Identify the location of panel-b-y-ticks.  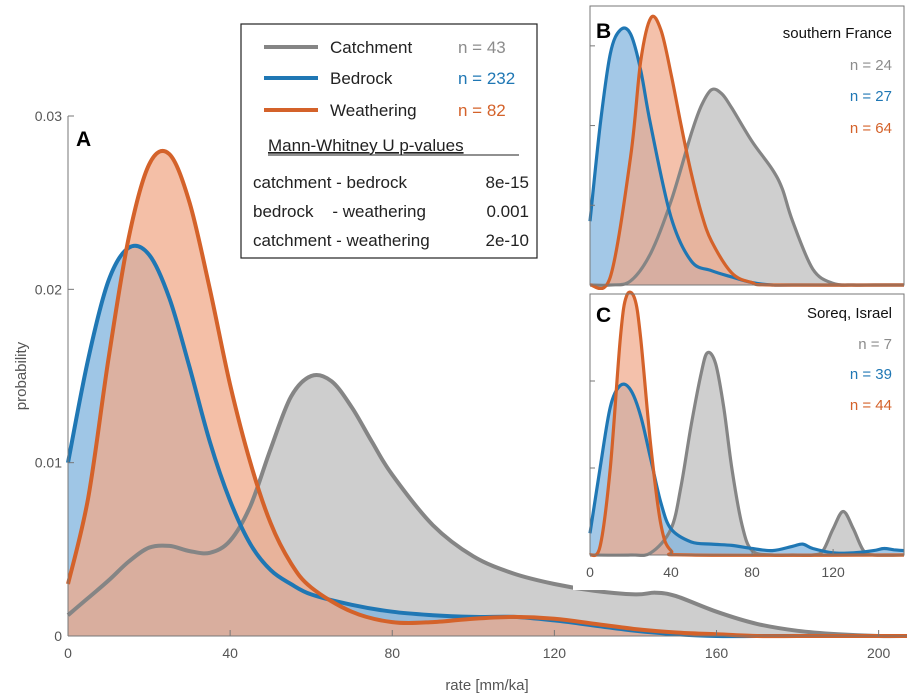
(592, 125).